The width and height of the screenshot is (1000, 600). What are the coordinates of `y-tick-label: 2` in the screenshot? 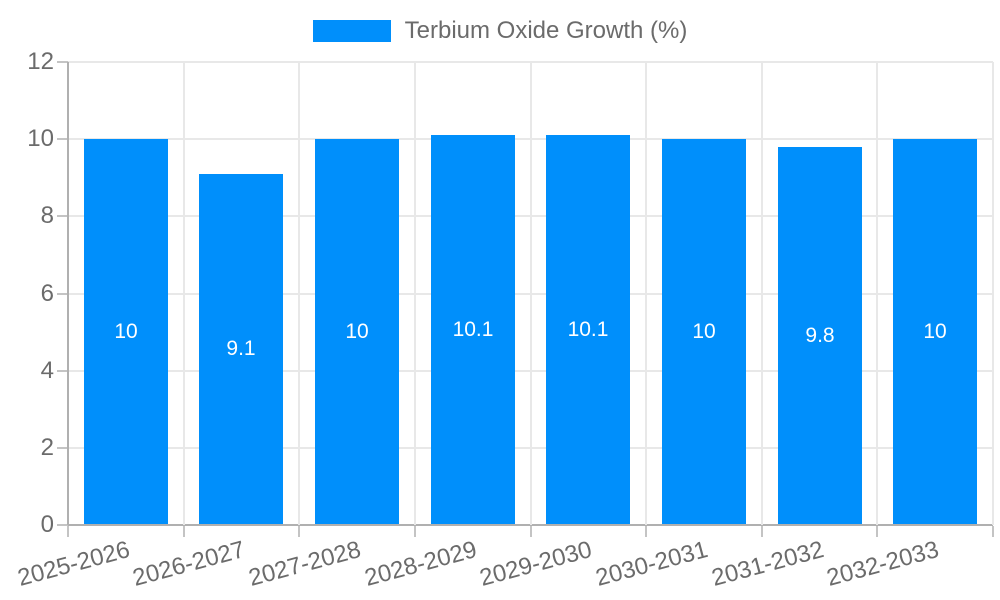 It's located at (47, 447).